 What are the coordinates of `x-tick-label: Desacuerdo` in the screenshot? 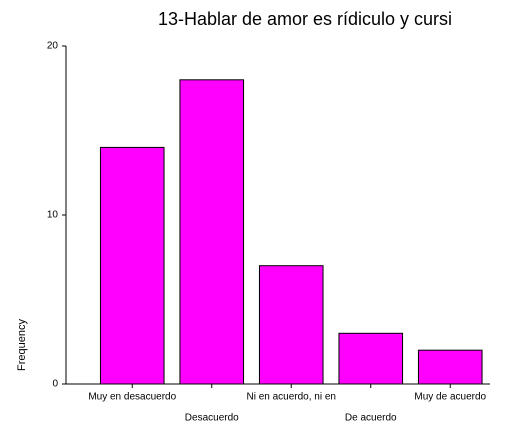 It's located at (212, 418).